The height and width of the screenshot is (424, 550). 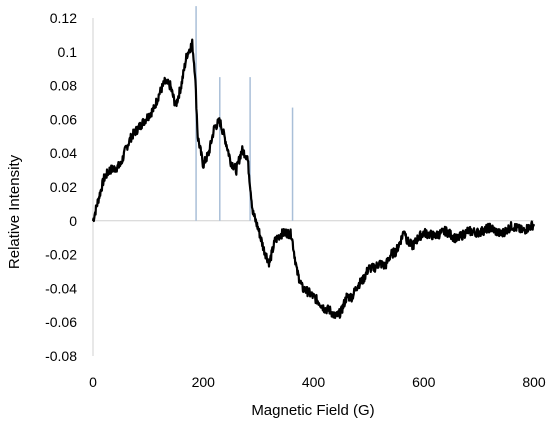 I want to click on y-tick-label: 0.02, so click(x=63, y=187).